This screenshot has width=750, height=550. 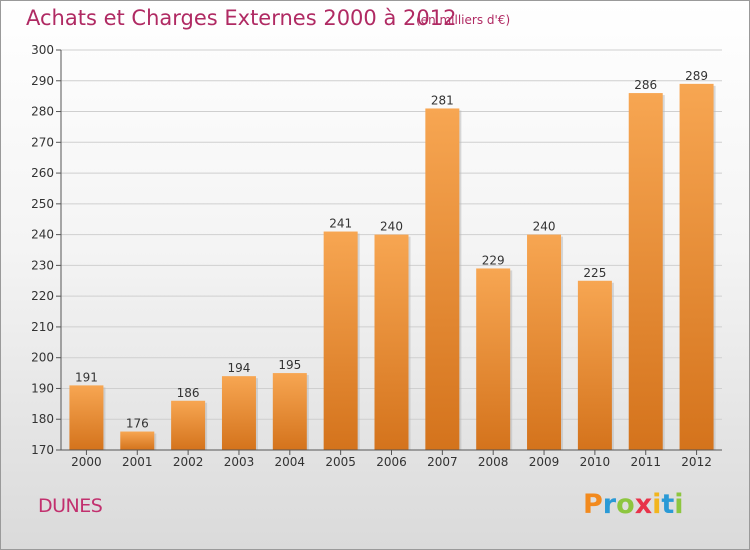 I want to click on bar-value-label: 289, so click(x=696, y=76).